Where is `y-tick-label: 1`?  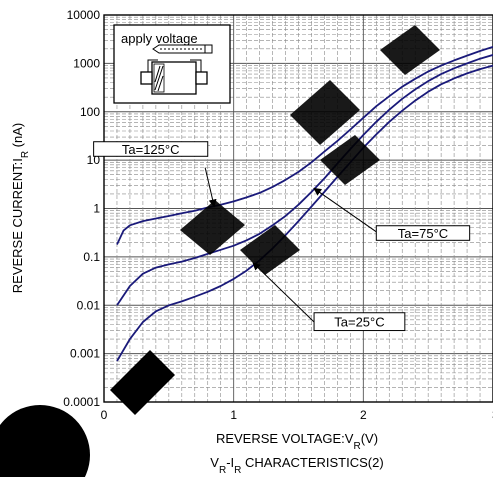 y-tick-label: 1 is located at coordinates (96, 209).